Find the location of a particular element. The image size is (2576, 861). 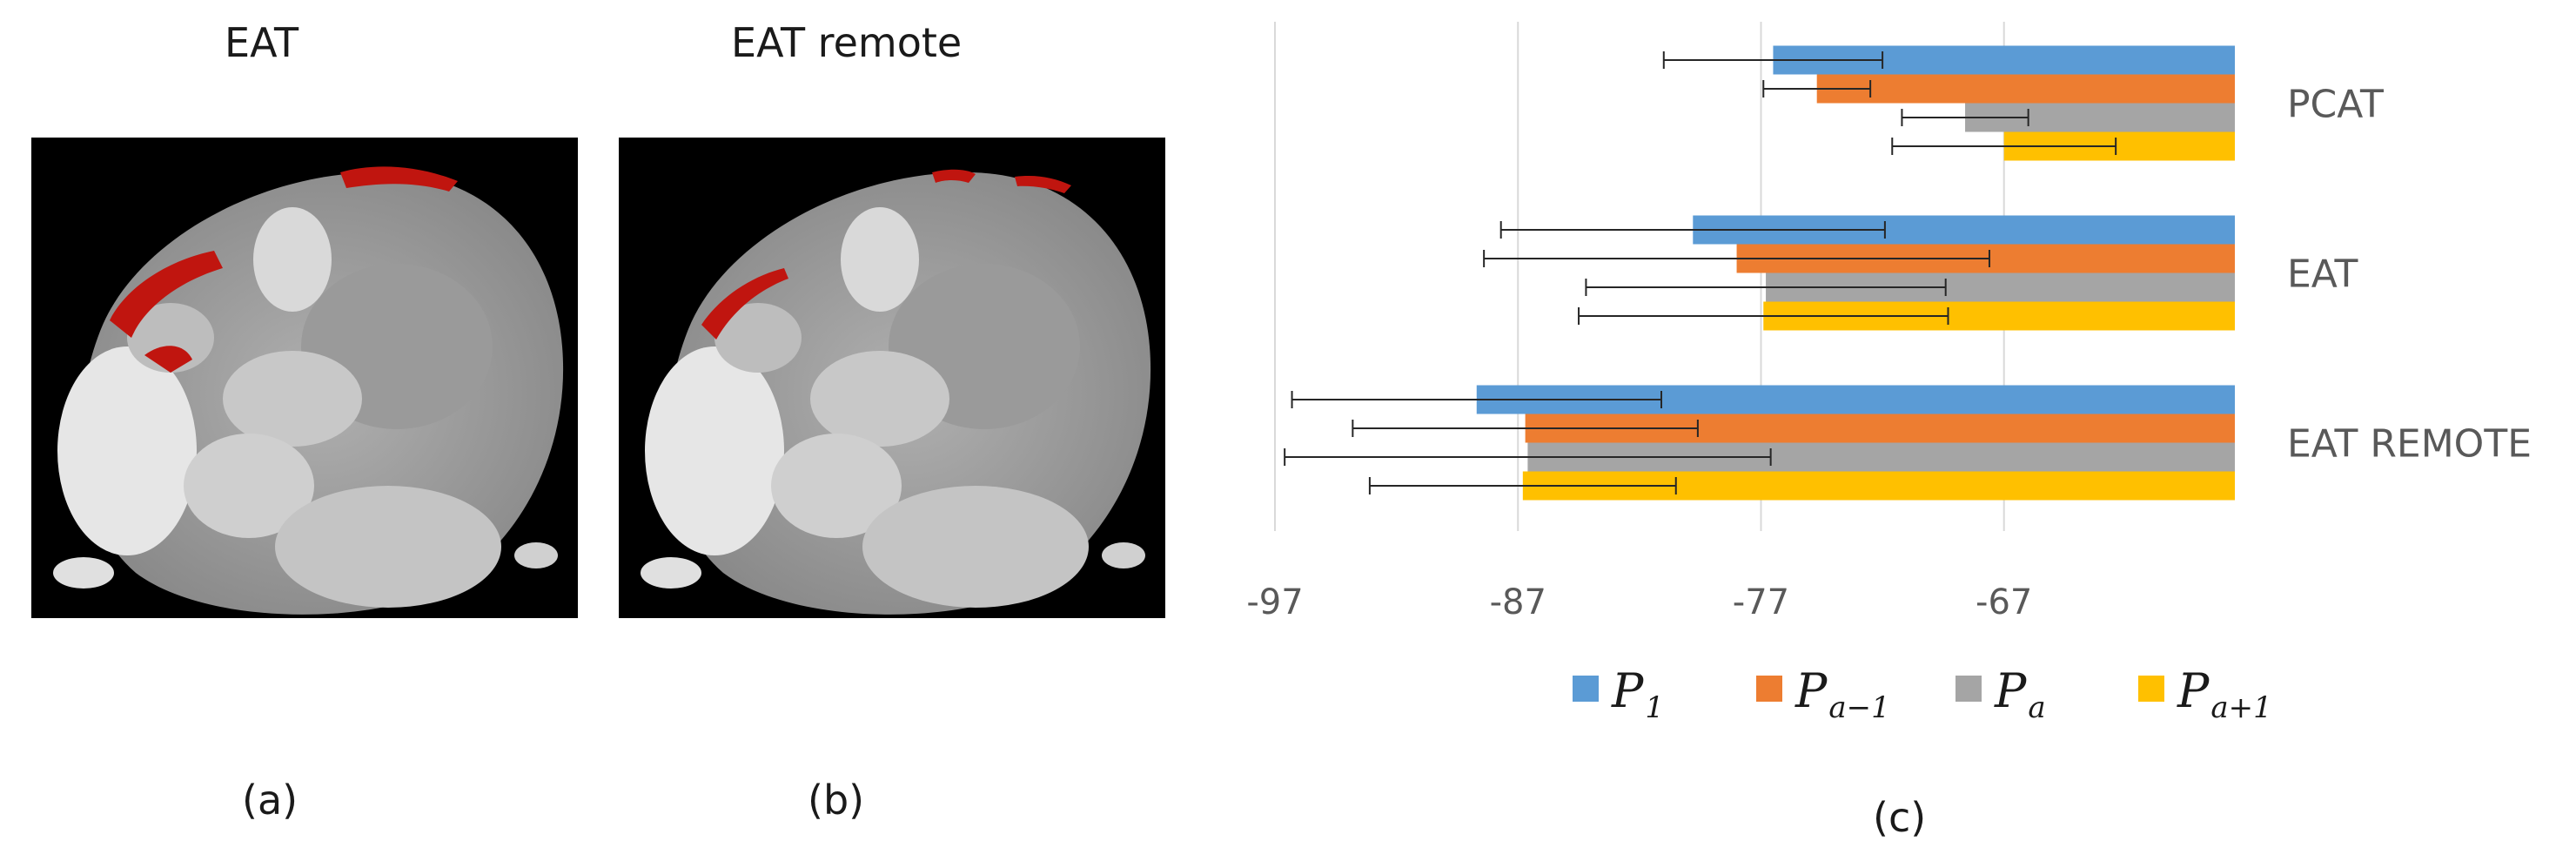

legend-entry: Pa is located at coordinates (2020, 694).